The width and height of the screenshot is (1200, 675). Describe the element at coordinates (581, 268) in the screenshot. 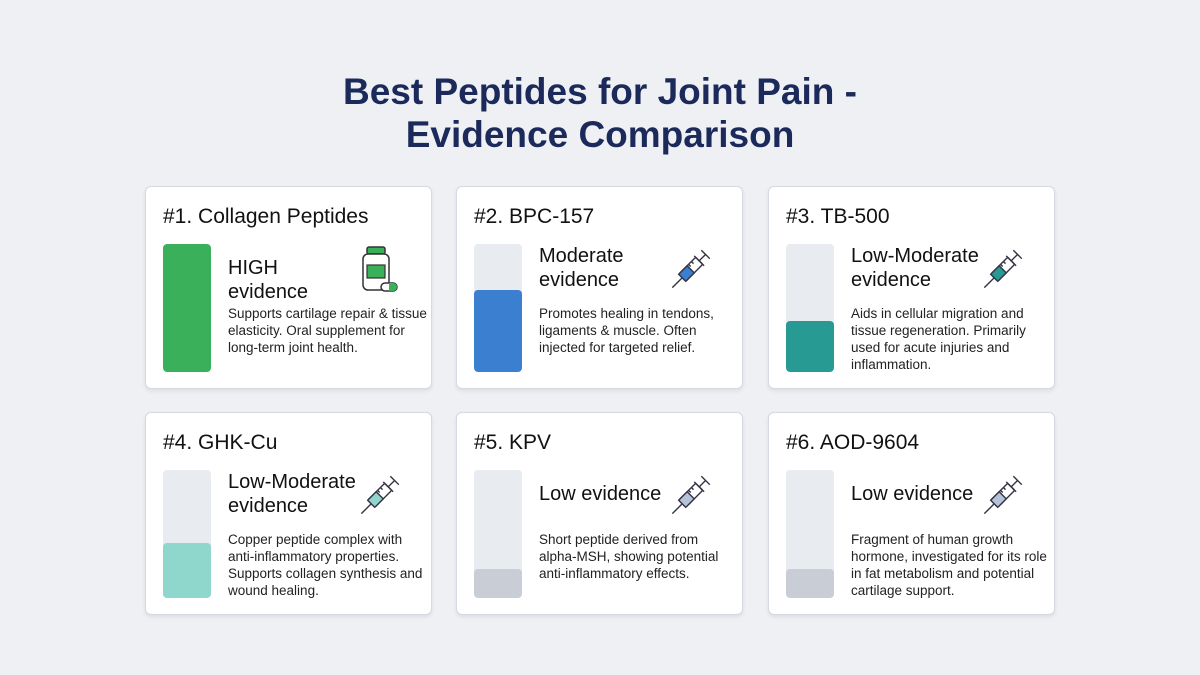

I see `evidence-level: Moderate evidence` at that location.